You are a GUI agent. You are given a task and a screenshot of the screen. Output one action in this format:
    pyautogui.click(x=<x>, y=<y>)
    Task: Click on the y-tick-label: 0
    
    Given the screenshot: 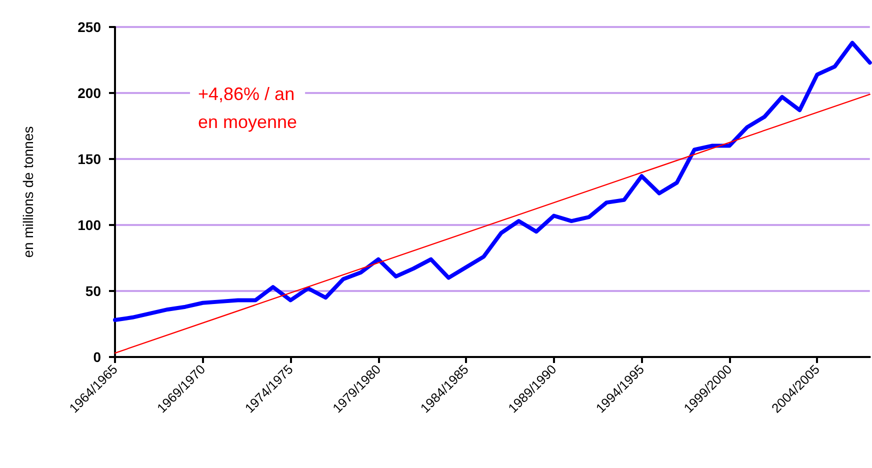 What is the action you would take?
    pyautogui.click(x=97, y=357)
    